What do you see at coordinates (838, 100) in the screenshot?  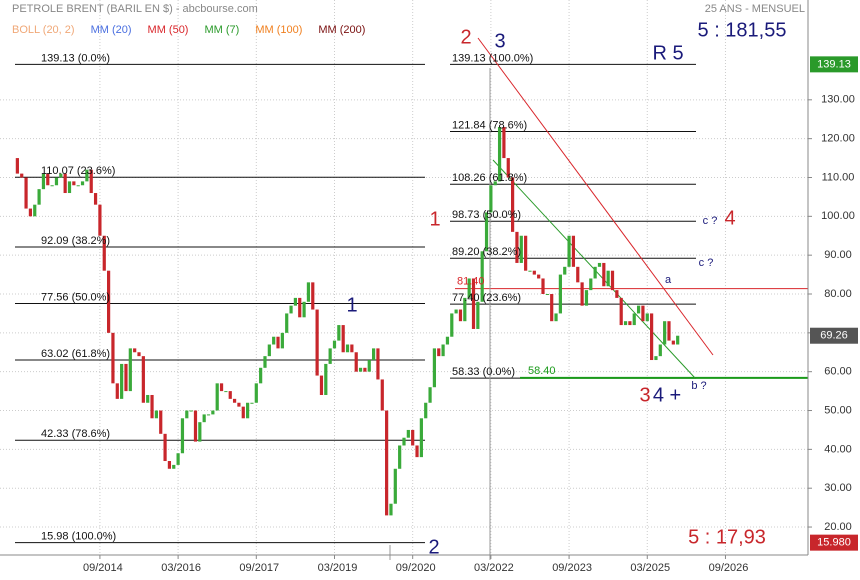 I see `y-tick-label: 130.00` at bounding box center [838, 100].